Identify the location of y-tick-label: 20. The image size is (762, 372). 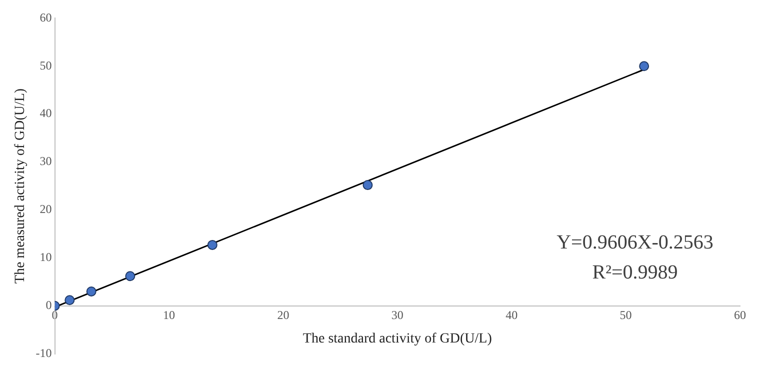
(46, 209).